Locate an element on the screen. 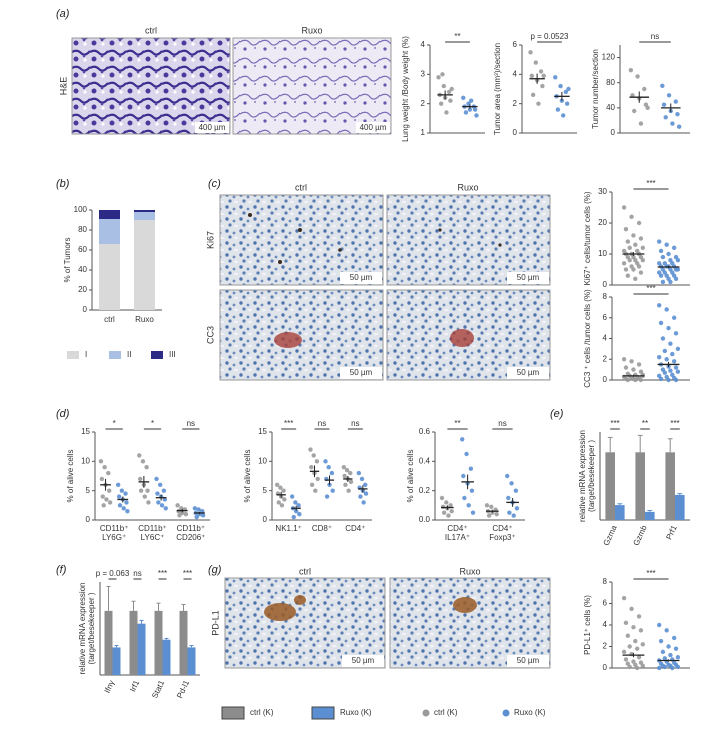 Image resolution: width=709 pixels, height=741 pixels. y-axis-title: Ki67⁺ cells/tumor cells (%) is located at coordinates (587, 238).